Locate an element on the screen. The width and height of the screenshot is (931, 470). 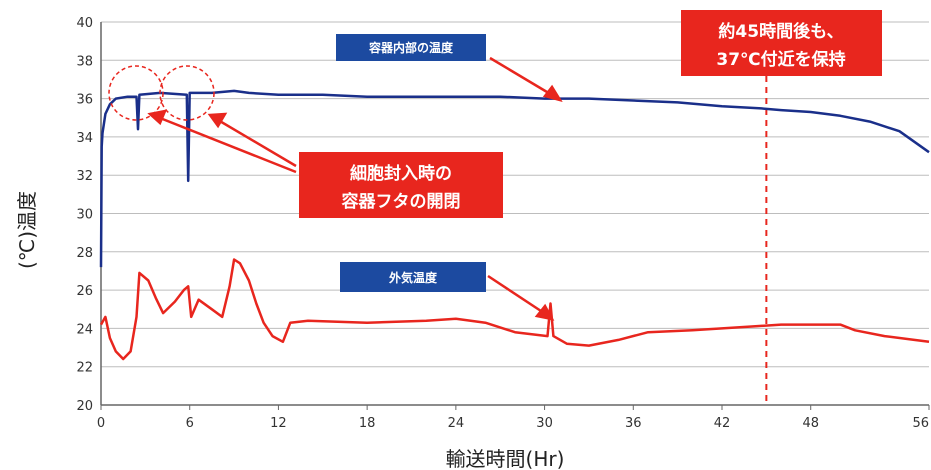
y-tick-label: 32 is located at coordinates (84, 176).